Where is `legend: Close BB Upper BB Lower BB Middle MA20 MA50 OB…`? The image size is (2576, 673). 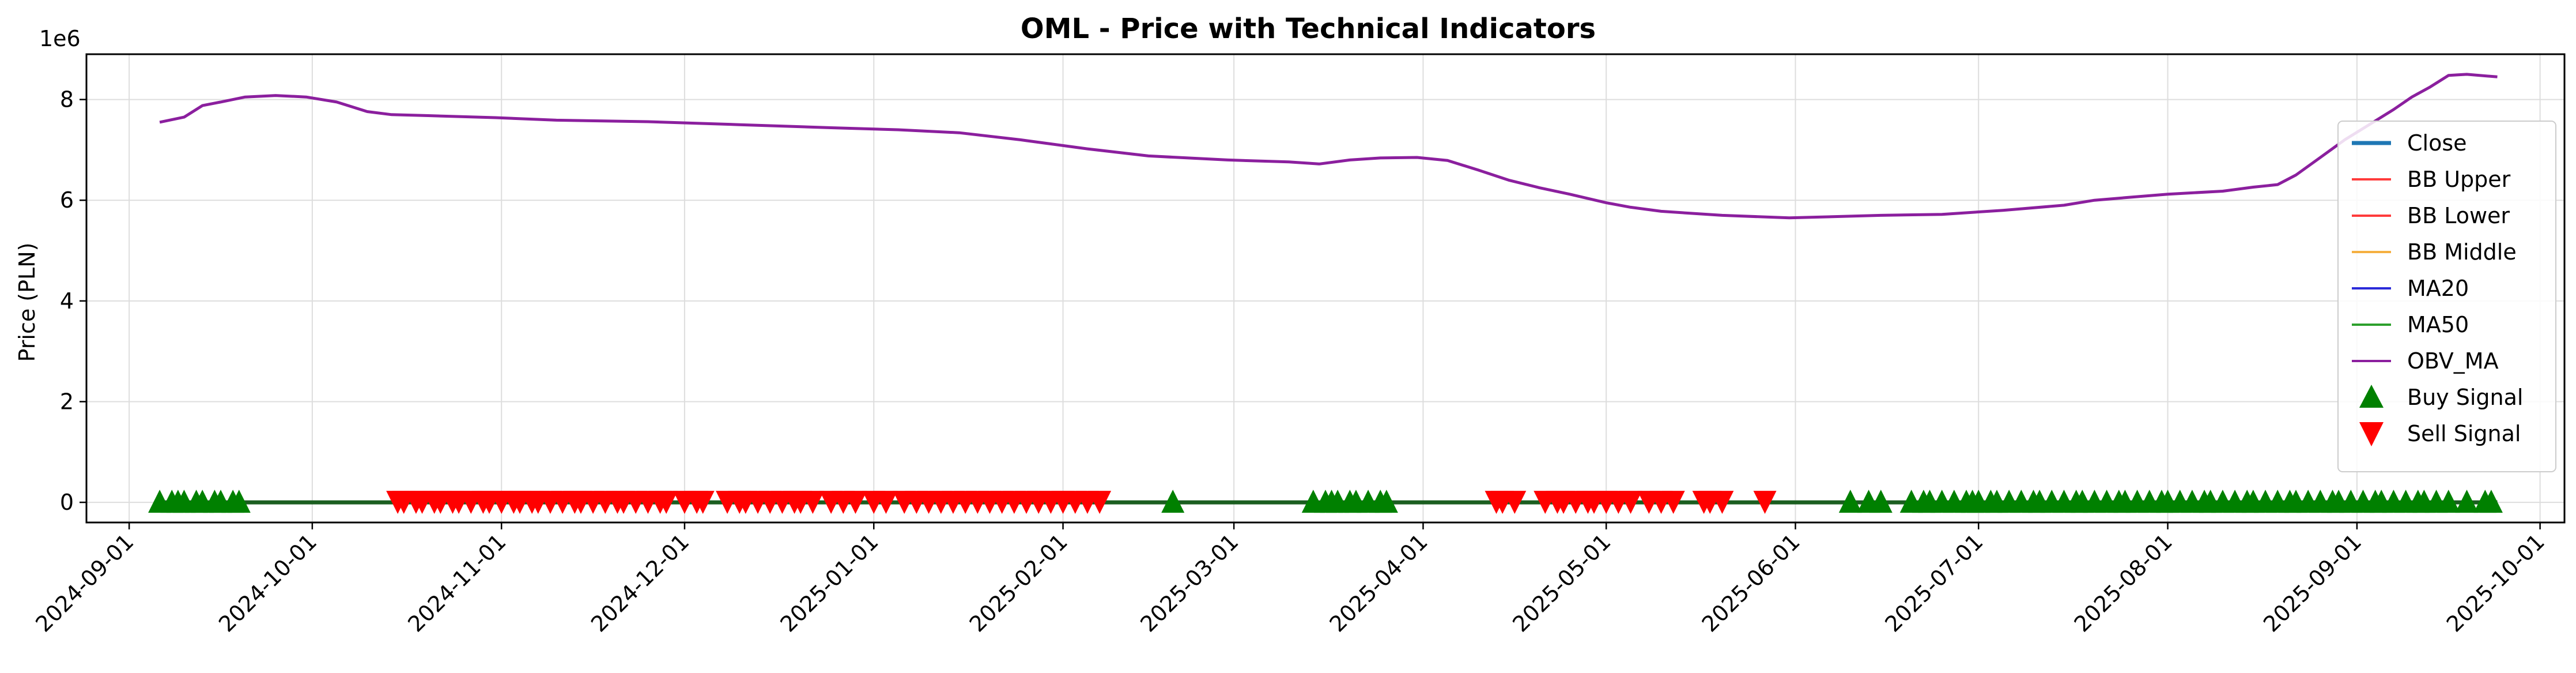 legend: Close BB Upper BB Lower BB Middle MA20 MA50 OB… is located at coordinates (2447, 296).